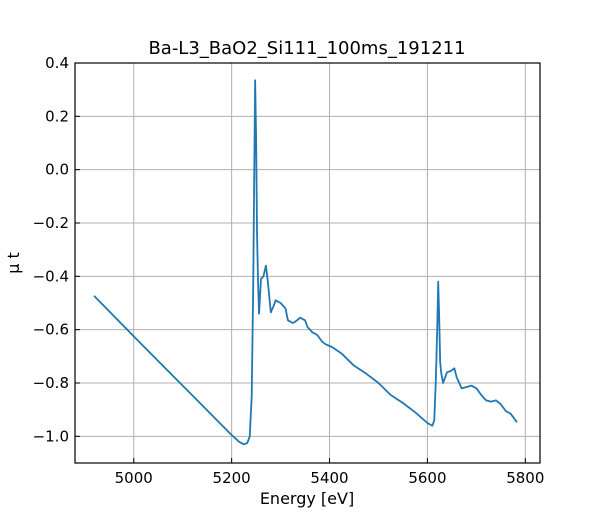 The image size is (600, 520). I want to click on y-tick-label: 0.0, so click(57, 170).